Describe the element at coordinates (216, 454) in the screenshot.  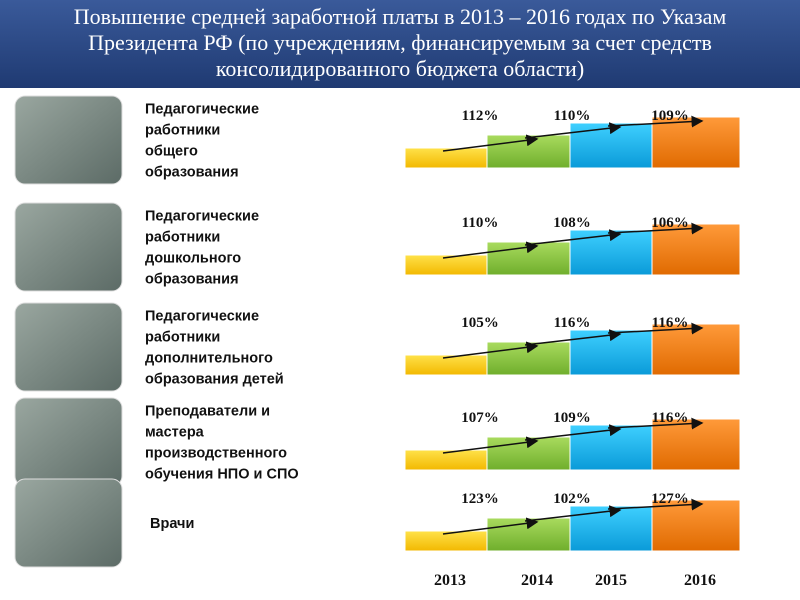
I see `row-label: производственного` at that location.